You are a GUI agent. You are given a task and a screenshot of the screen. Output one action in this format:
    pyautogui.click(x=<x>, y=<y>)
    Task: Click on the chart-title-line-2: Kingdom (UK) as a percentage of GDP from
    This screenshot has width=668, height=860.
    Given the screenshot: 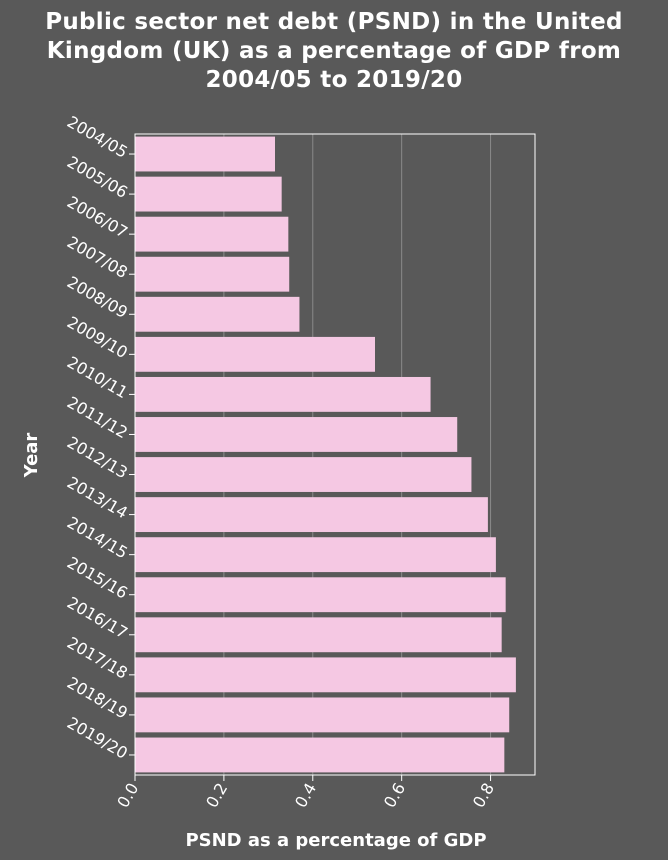 What is the action you would take?
    pyautogui.click(x=334, y=51)
    